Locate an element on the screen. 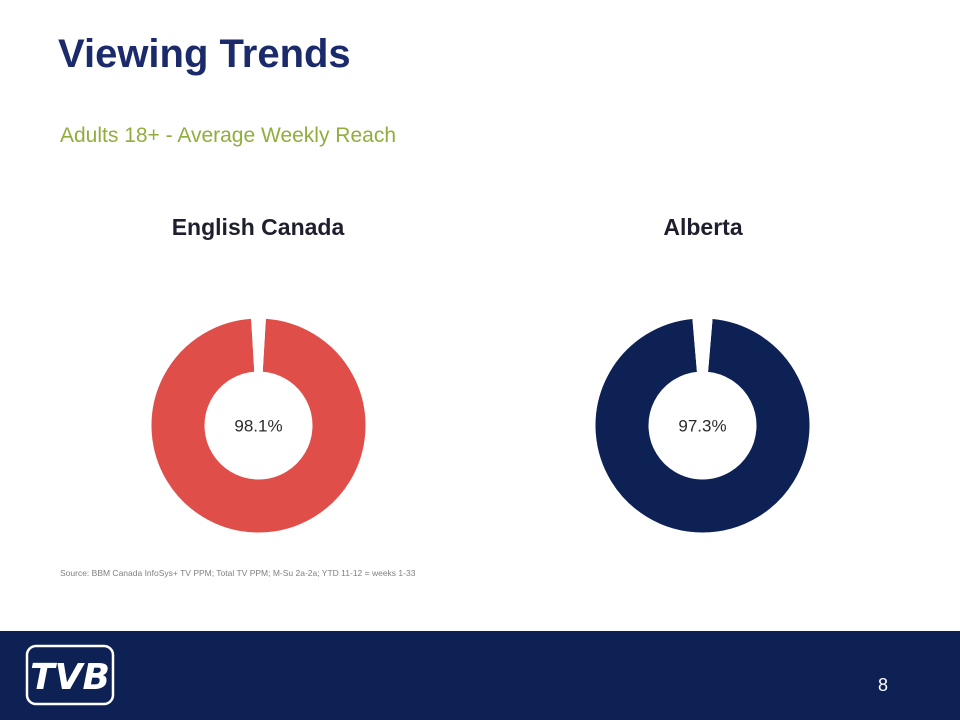  chart-title-english-canada: English Canada is located at coordinates (258, 227).